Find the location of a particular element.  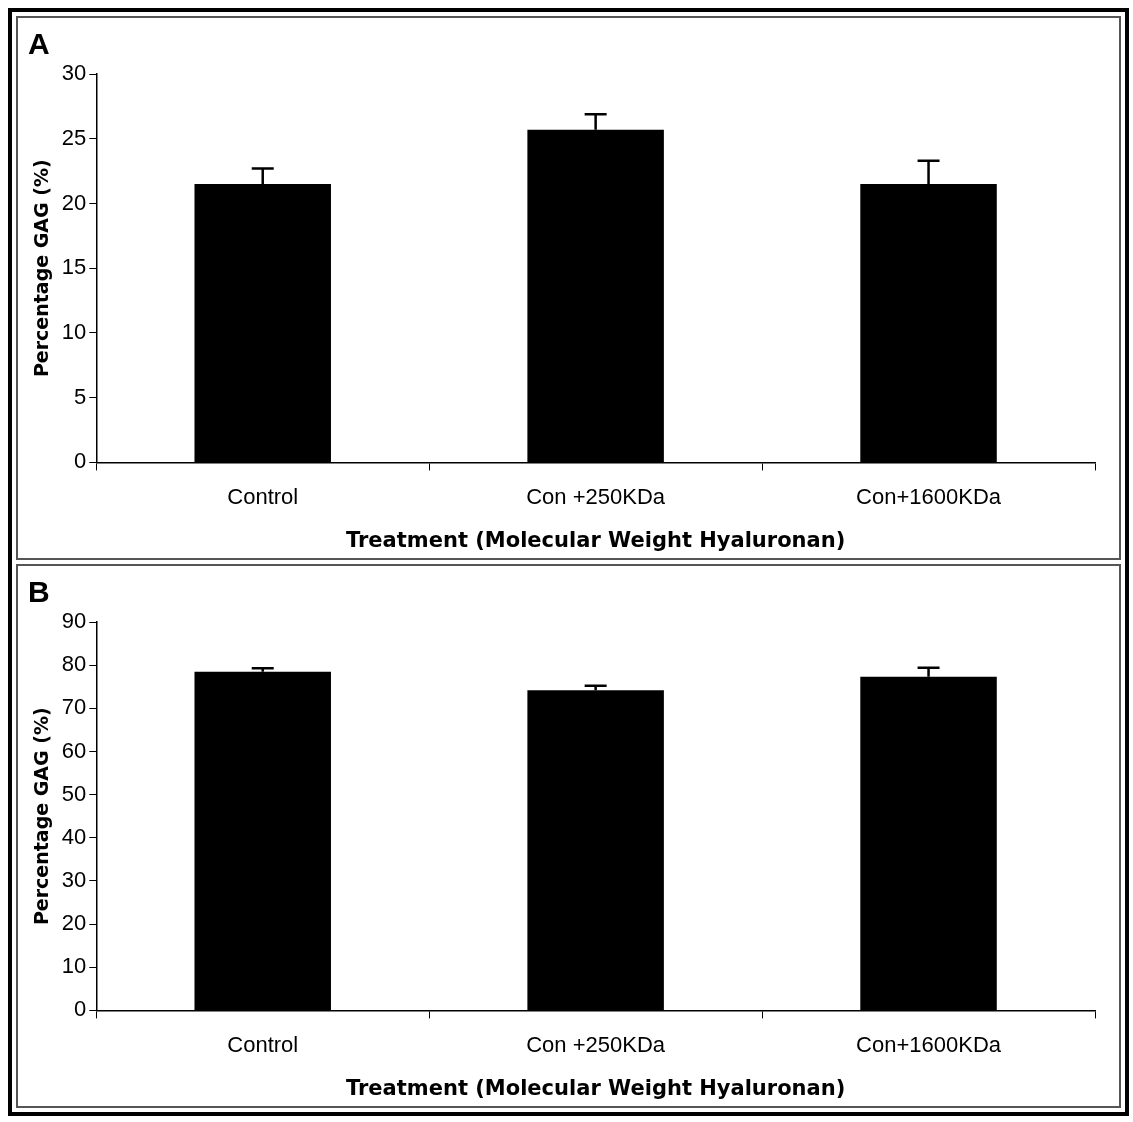

y-tick-label: 60 is located at coordinates (74, 750).